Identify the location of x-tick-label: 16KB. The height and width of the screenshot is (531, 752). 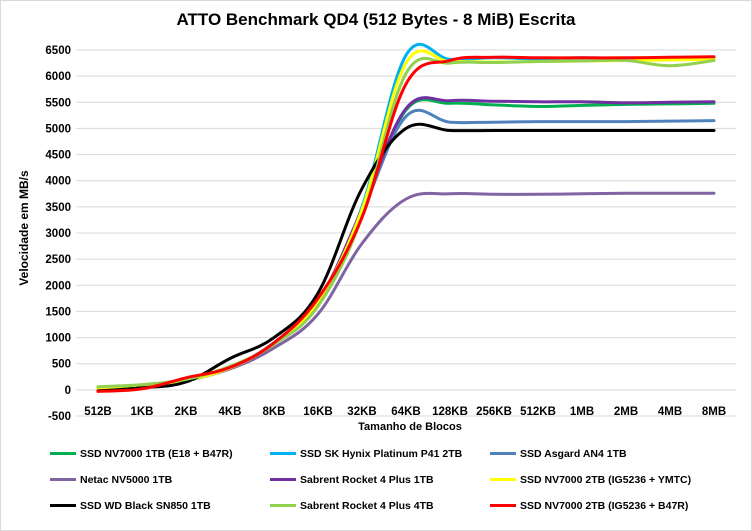
(317, 412).